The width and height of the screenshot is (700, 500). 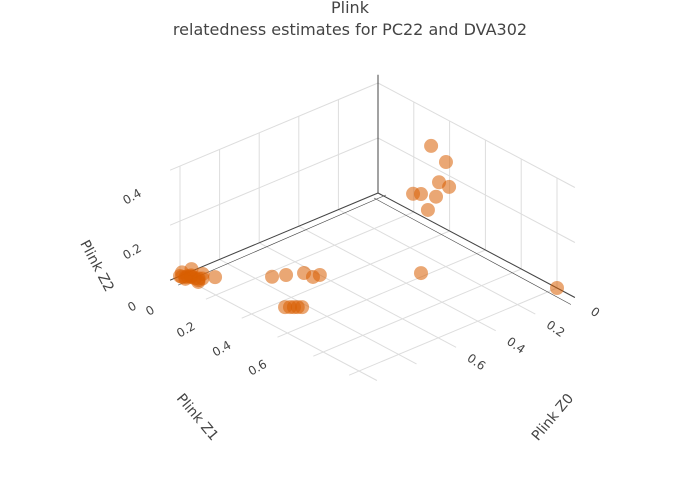 I want to click on z1-axis-line, so click(x=476, y=245).